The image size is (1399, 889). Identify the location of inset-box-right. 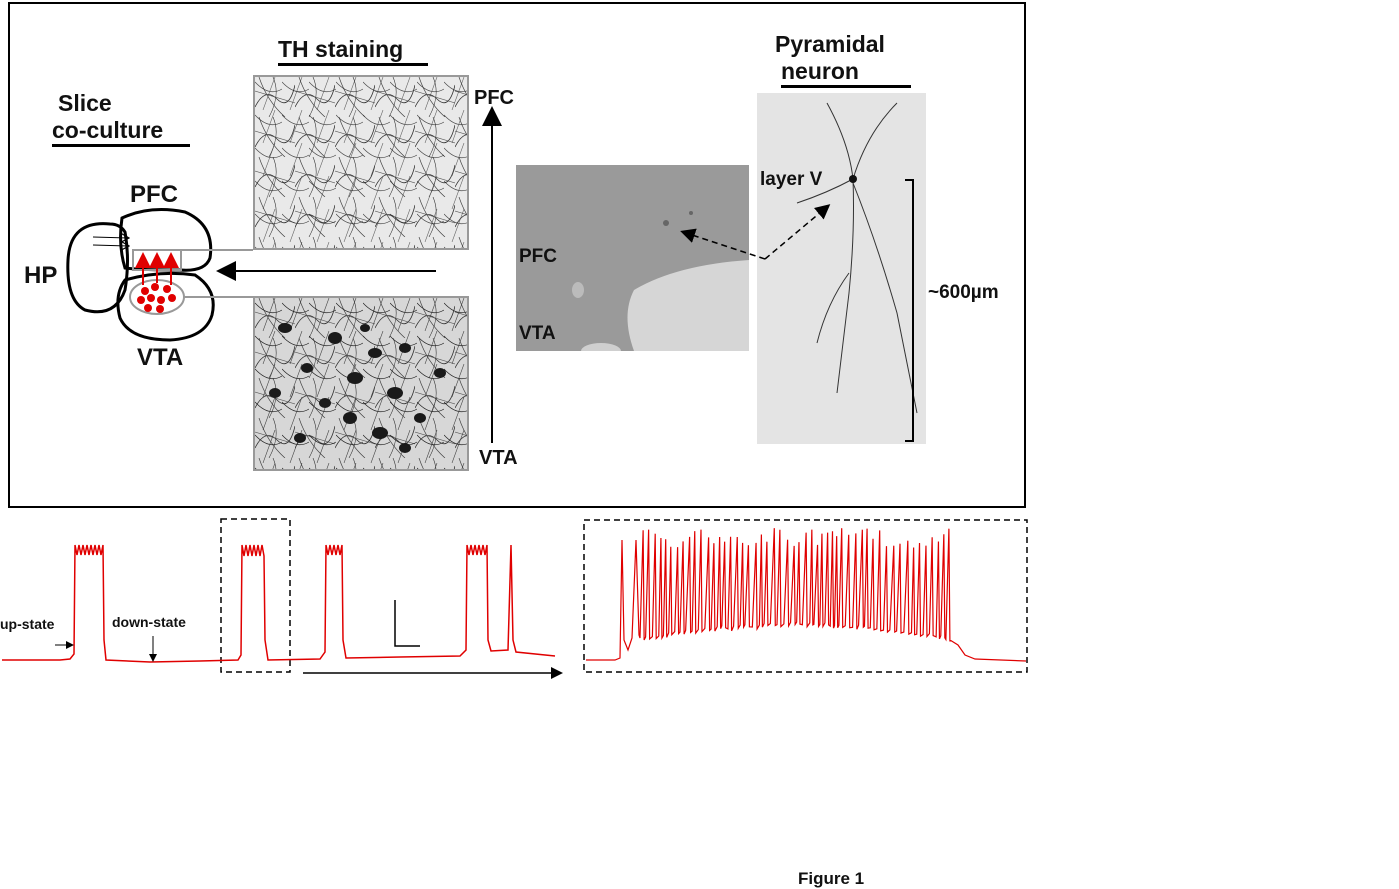
(805, 596).